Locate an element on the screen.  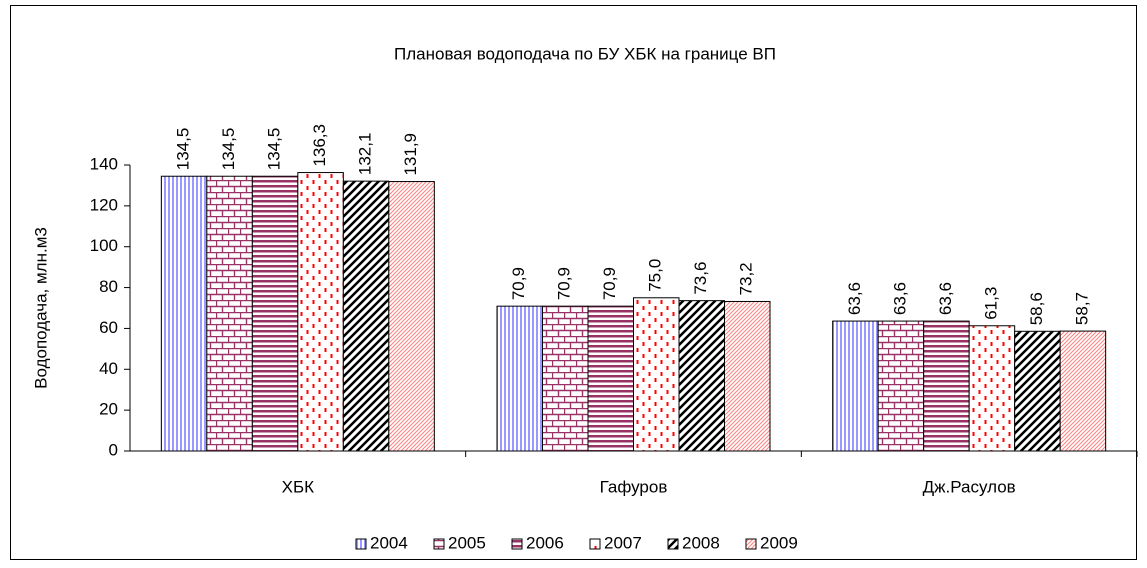
x-tick-label: Дж.Расулов is located at coordinates (969, 486).